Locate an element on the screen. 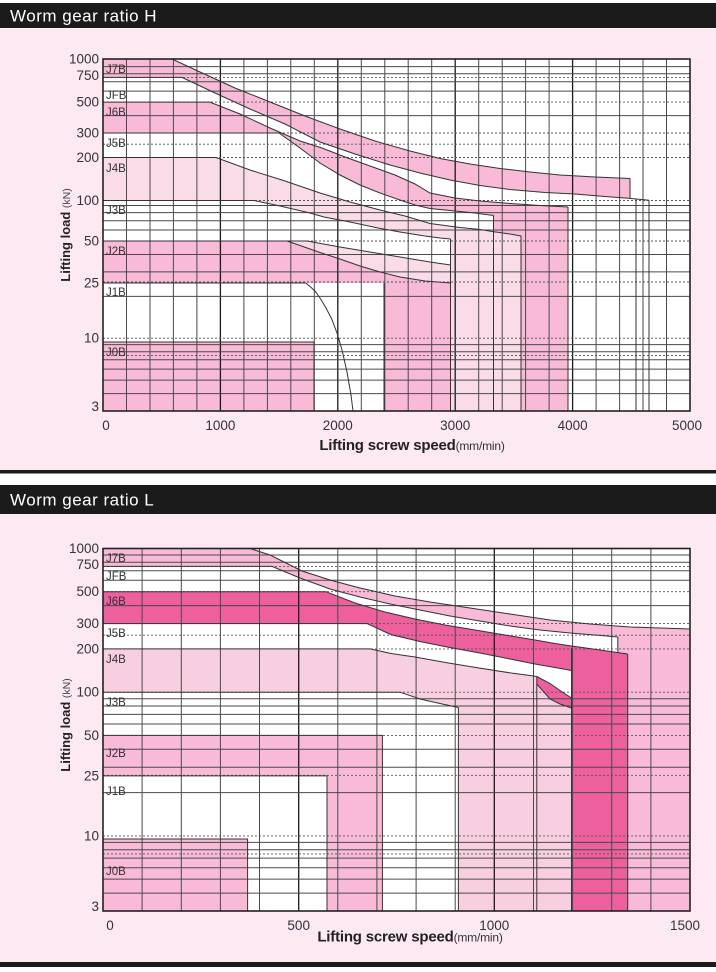 This screenshot has height=972, width=716. svg-text: 3000 is located at coordinates (455, 425).